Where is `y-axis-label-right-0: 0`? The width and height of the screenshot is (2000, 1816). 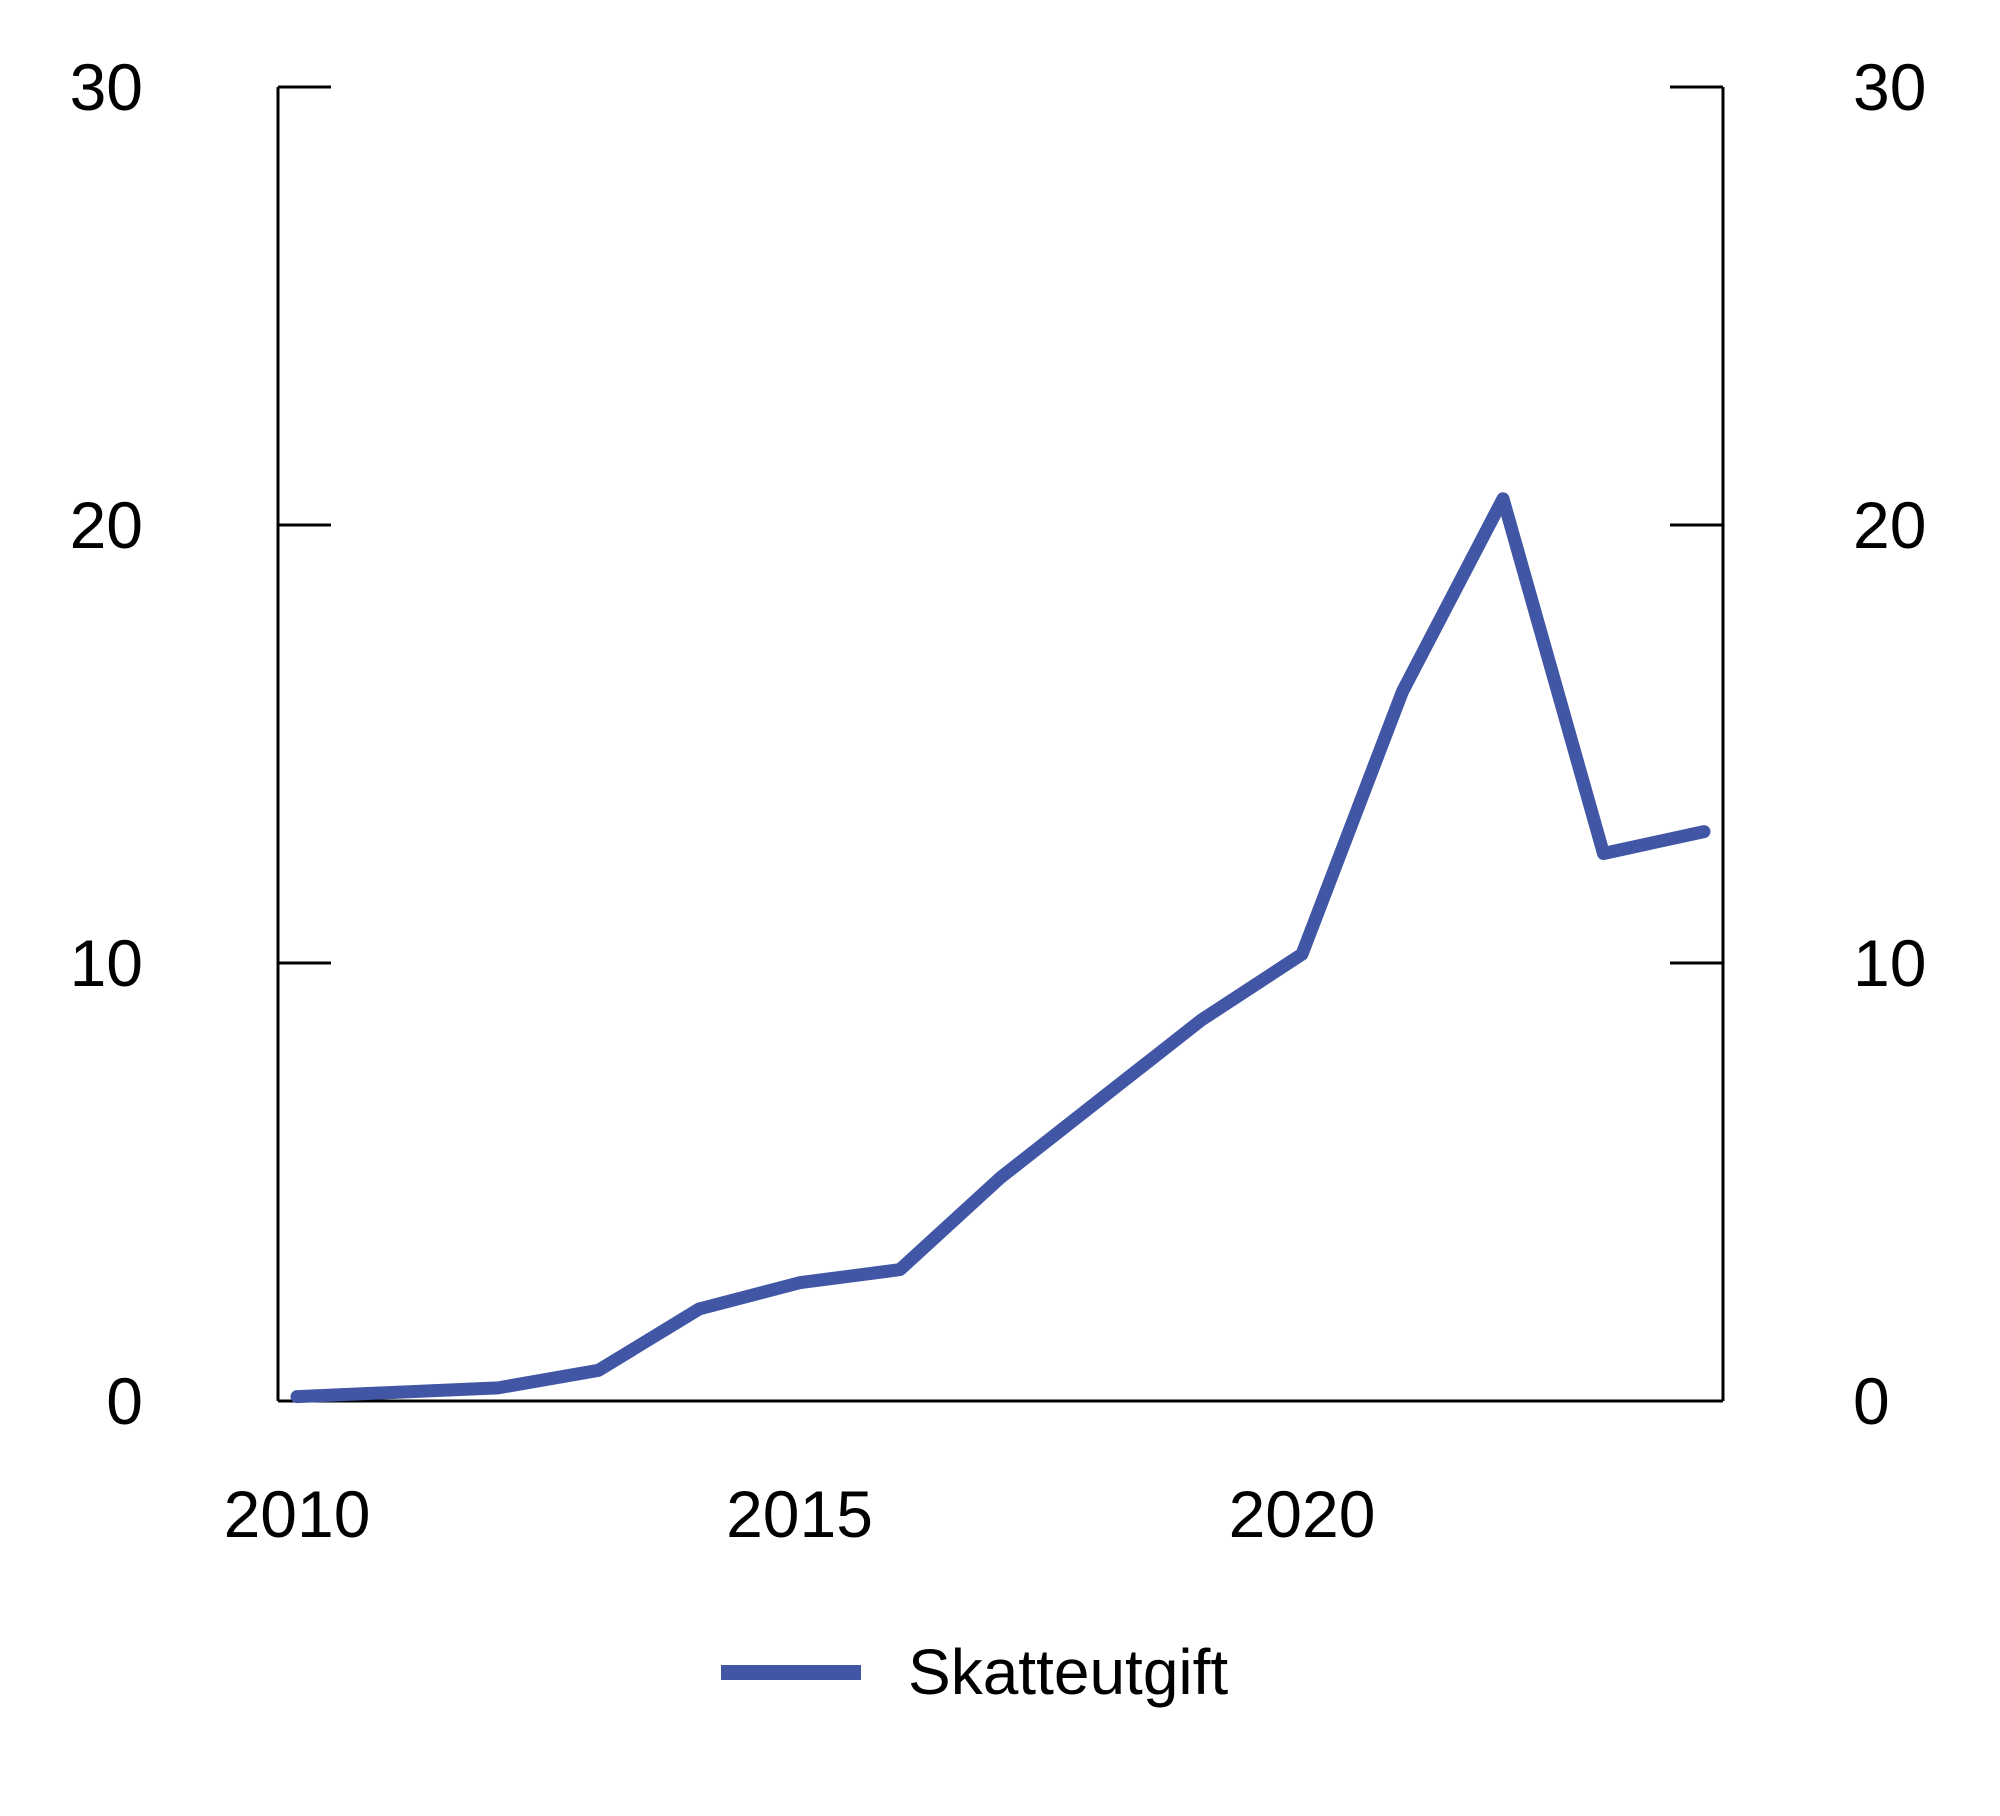 y-axis-label-right-0: 0 is located at coordinates (1871, 1401).